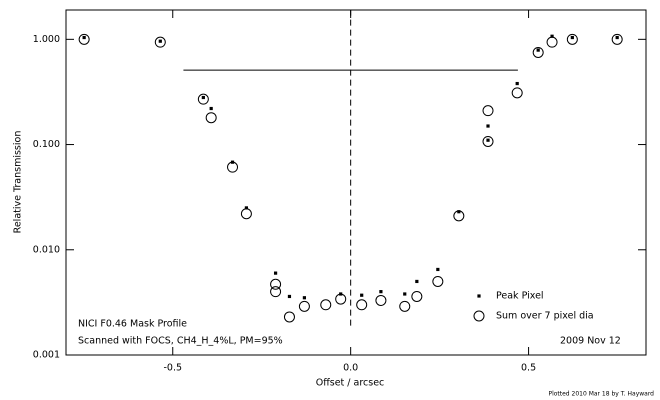 The height and width of the screenshot is (400, 660). Describe the element at coordinates (528, 368) in the screenshot. I see `x-tick-label: 0.5` at that location.